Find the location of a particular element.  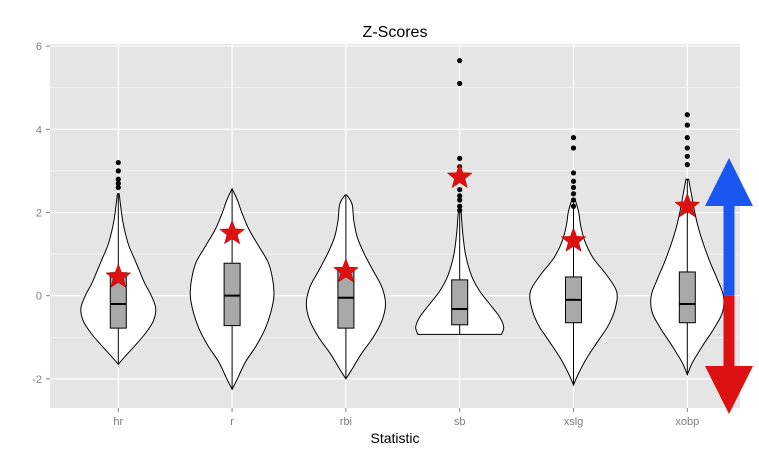

highlight-star-rbi is located at coordinates (345, 270).